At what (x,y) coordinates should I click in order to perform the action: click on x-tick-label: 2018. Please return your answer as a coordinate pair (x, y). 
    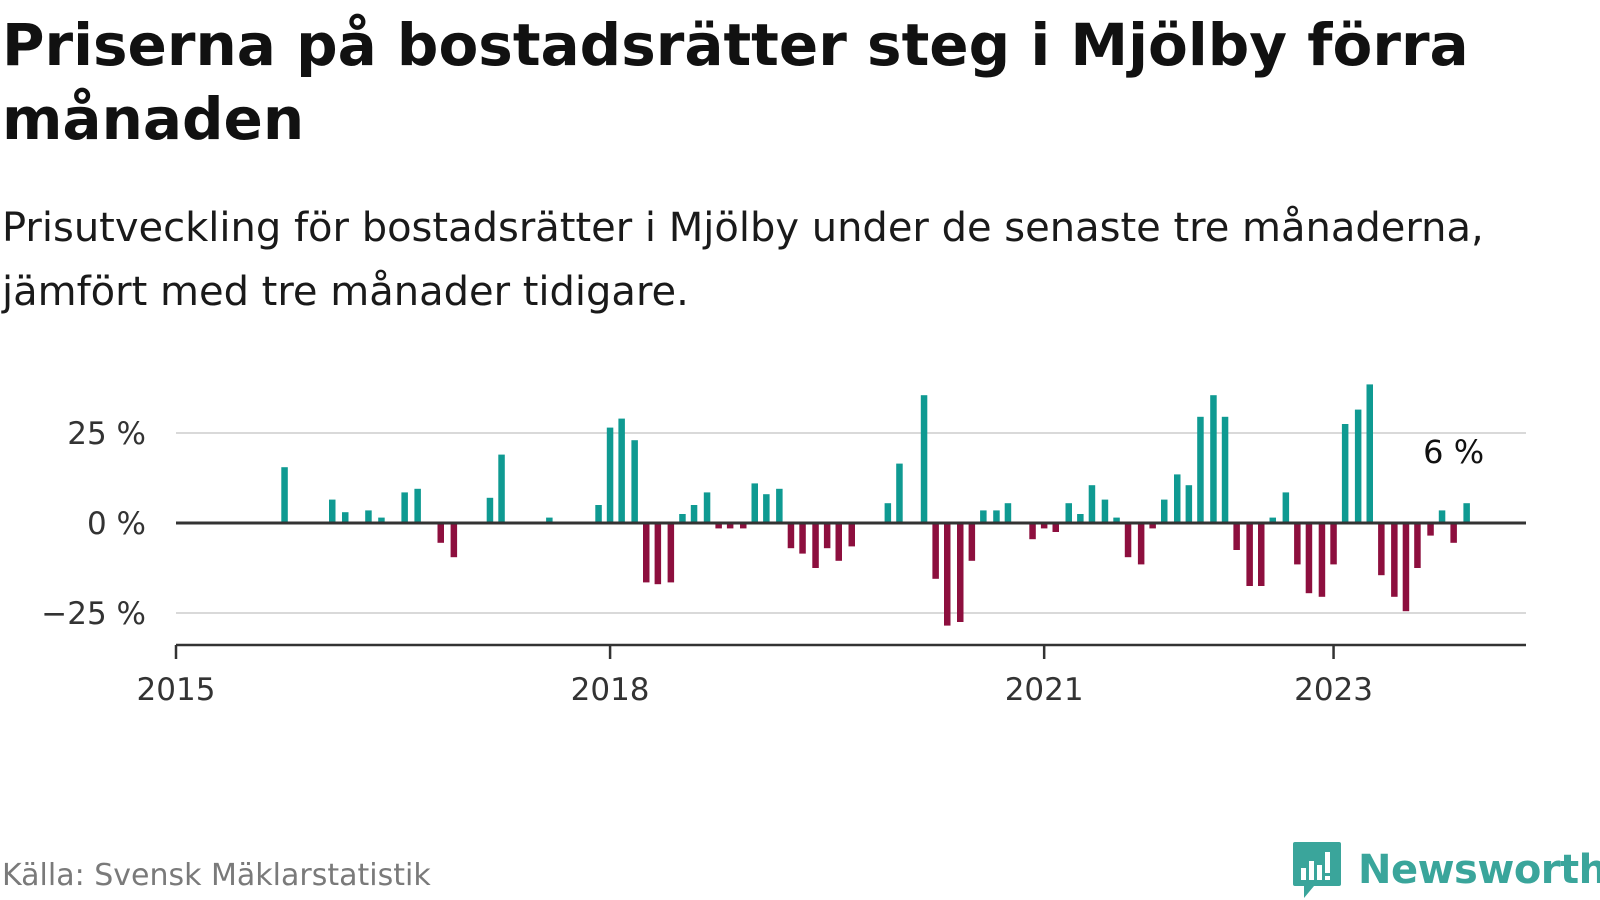
    Looking at the image, I should click on (610, 690).